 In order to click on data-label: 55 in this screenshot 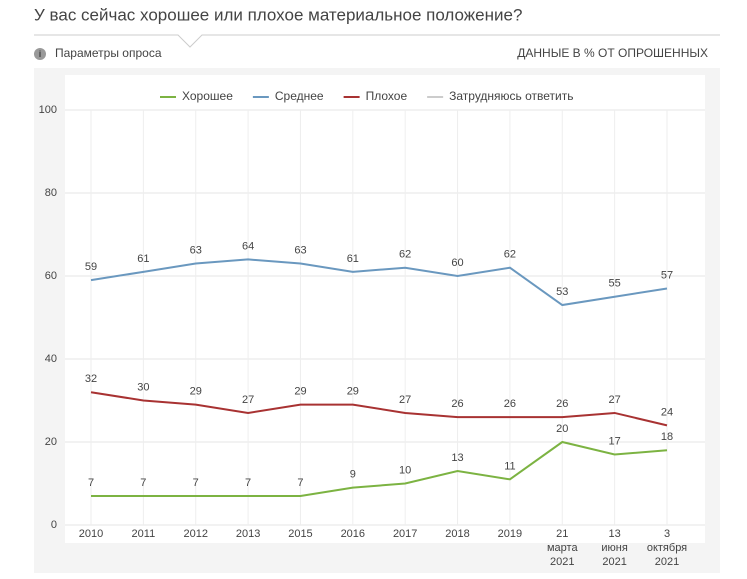, I will do `click(615, 284)`.